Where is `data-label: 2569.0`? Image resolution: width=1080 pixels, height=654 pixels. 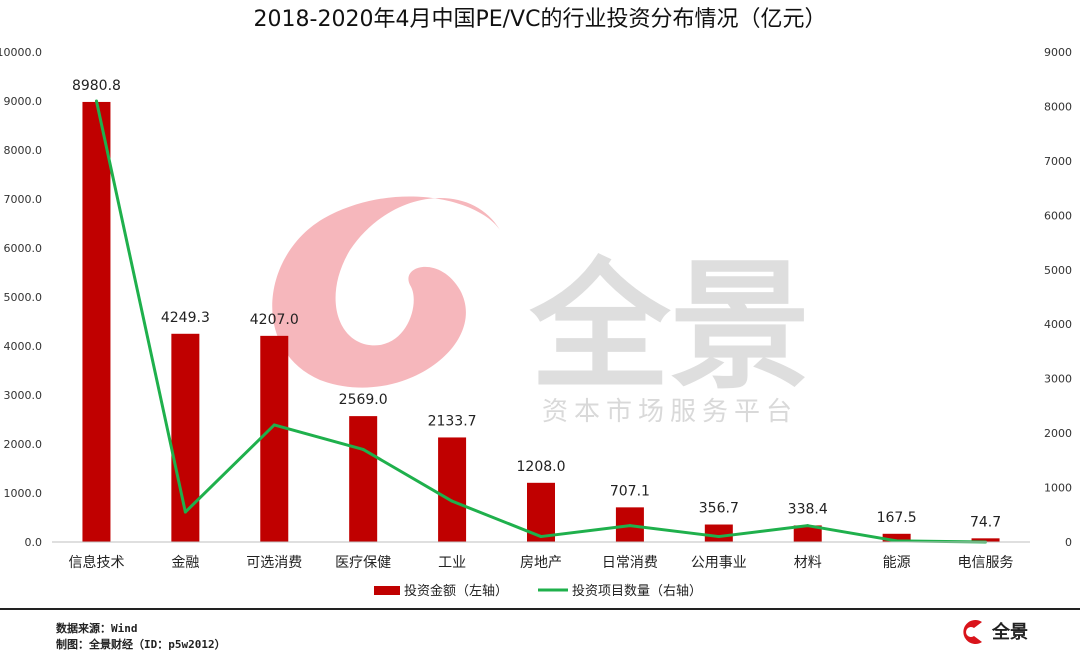
data-label: 2569.0 is located at coordinates (363, 400).